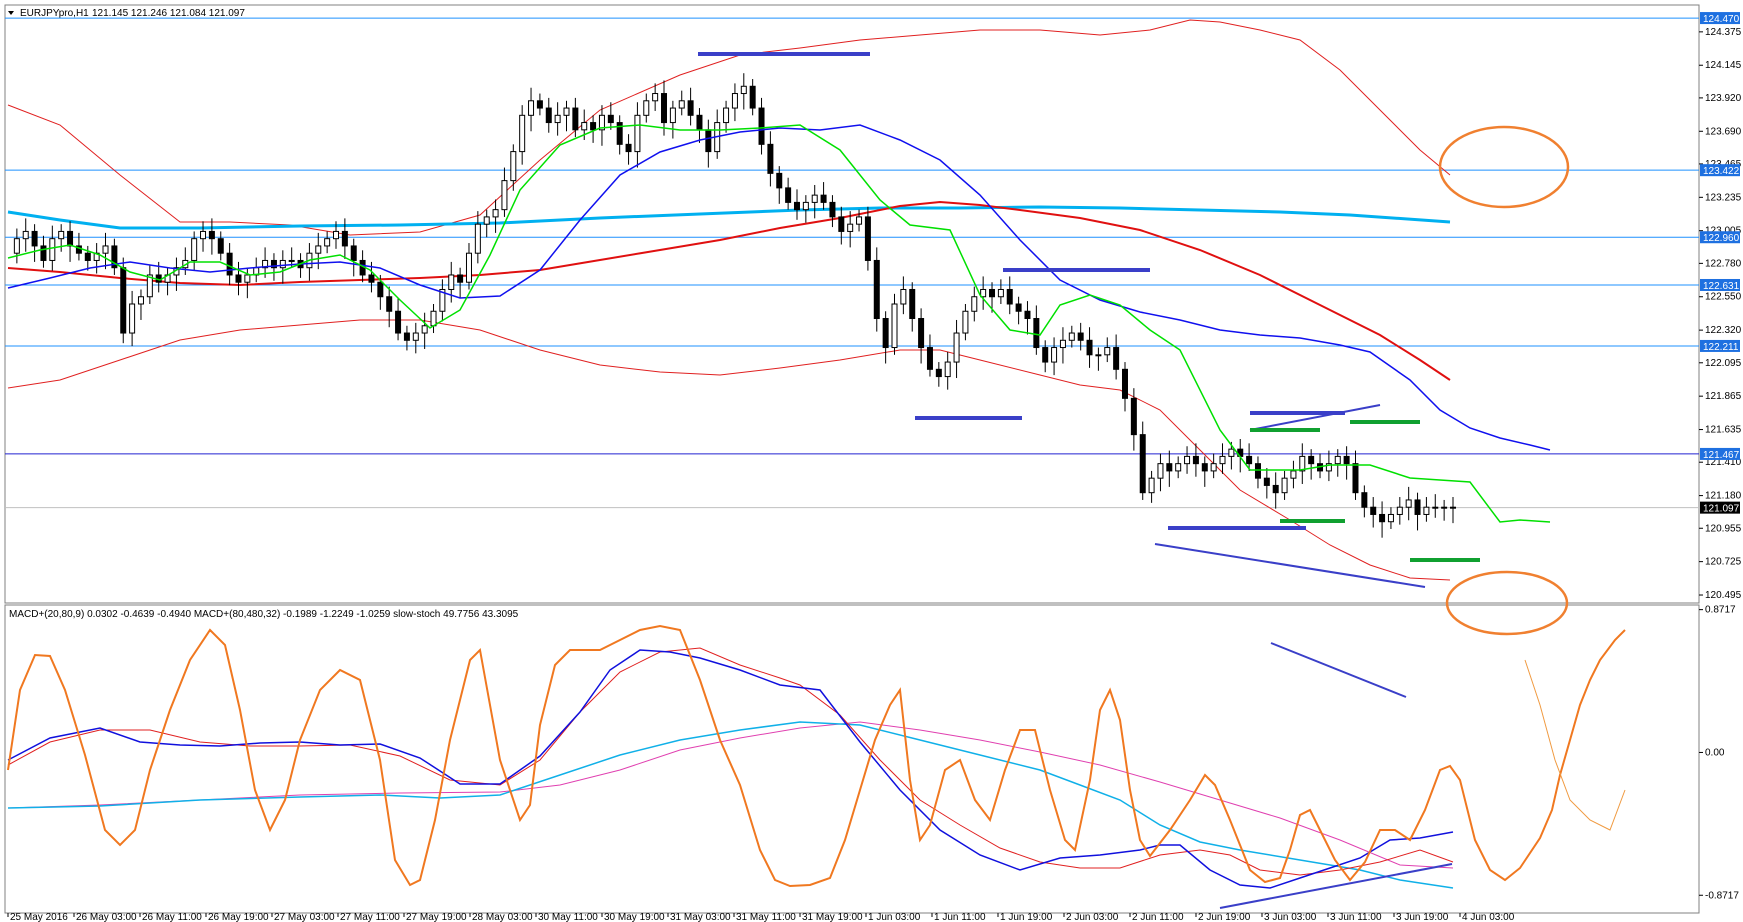  I want to click on time-tick-label: 4 Jun 03:00, so click(1488, 917).